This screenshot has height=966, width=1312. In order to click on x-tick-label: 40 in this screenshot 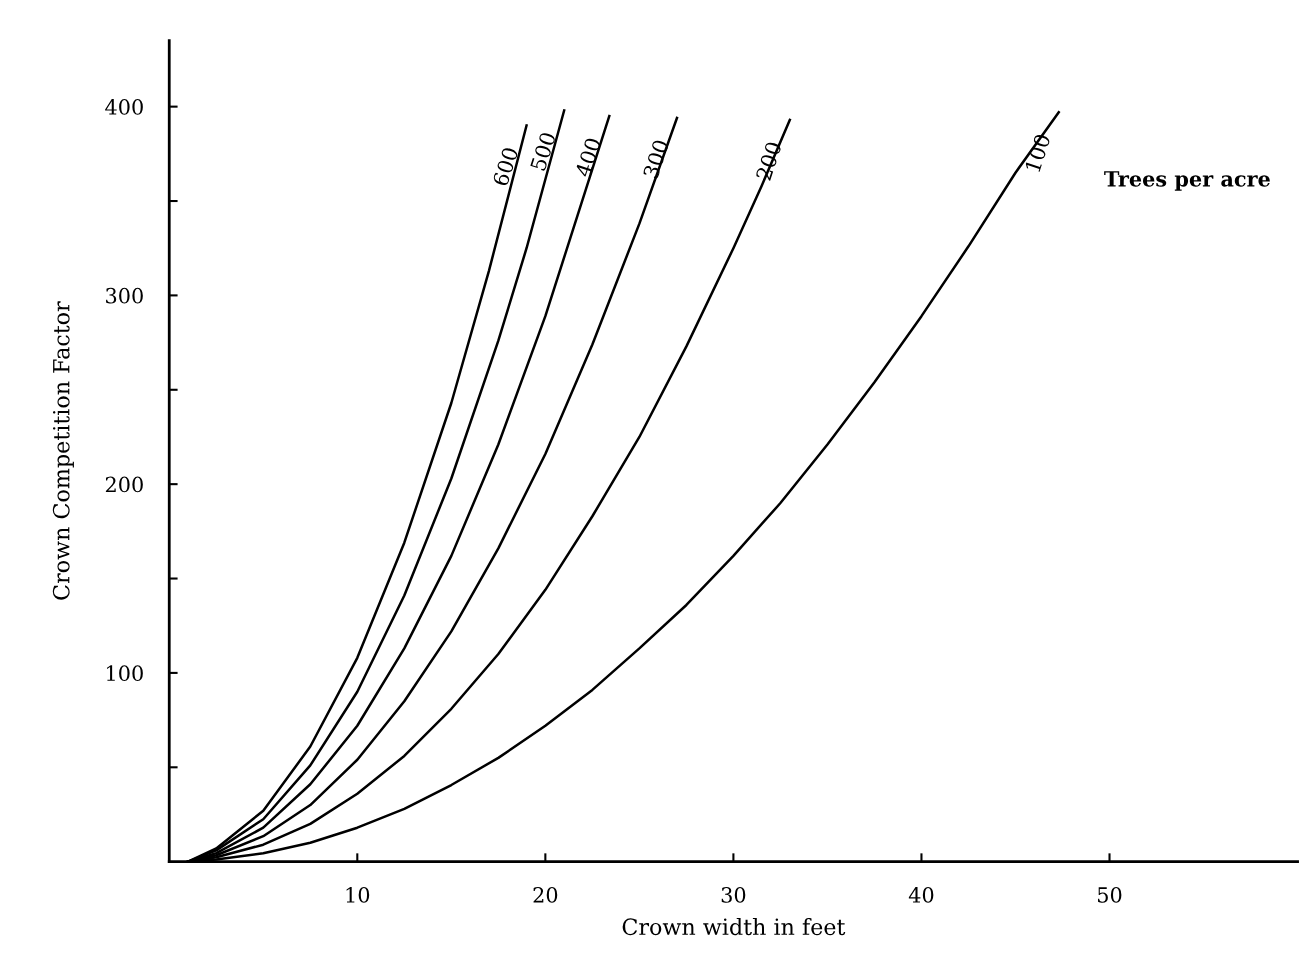, I will do `click(921, 895)`.